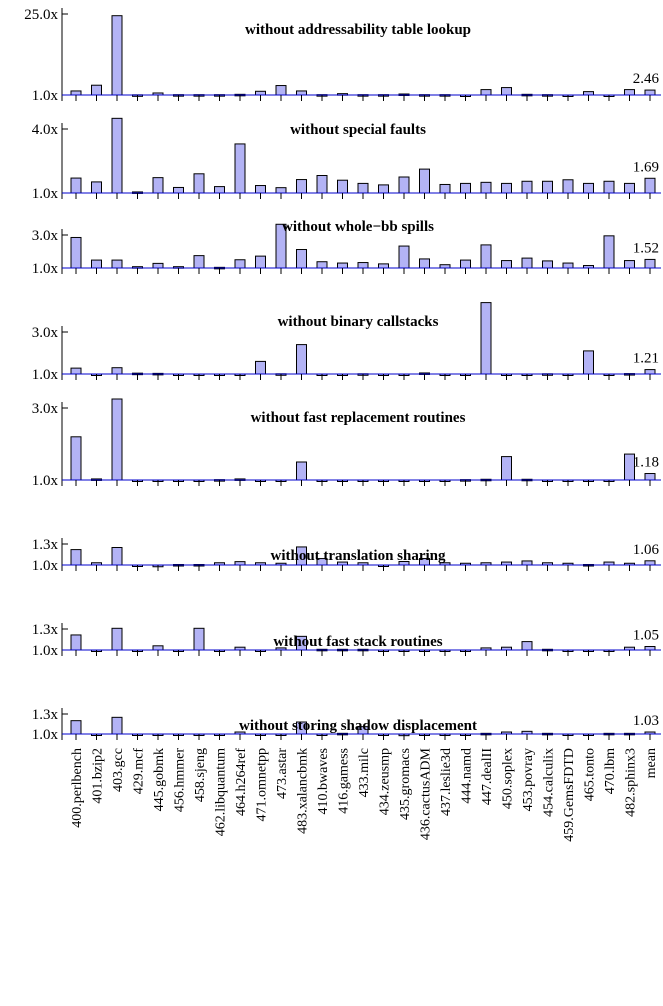  Describe the element at coordinates (200, 775) in the screenshot. I see `x-category-label: 458.sjeng` at that location.